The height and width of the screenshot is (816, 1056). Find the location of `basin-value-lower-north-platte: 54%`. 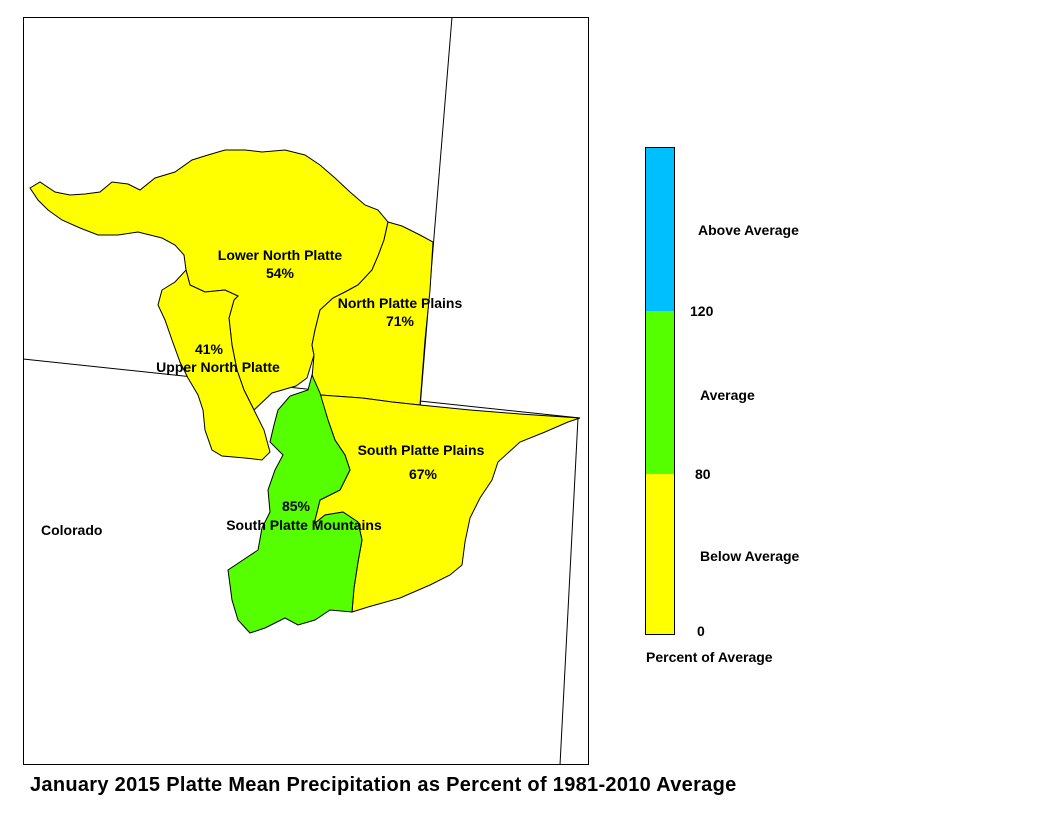

basin-value-lower-north-platte: 54% is located at coordinates (280, 273).